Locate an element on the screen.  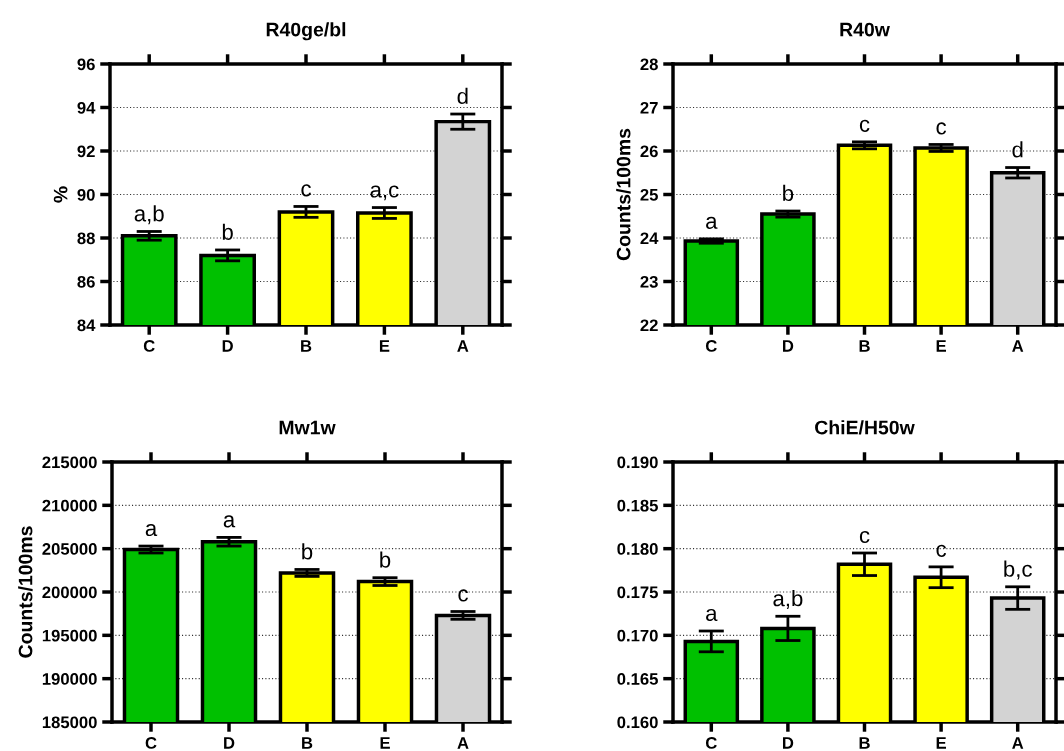
y-axis-title: % is located at coordinates (60, 194).